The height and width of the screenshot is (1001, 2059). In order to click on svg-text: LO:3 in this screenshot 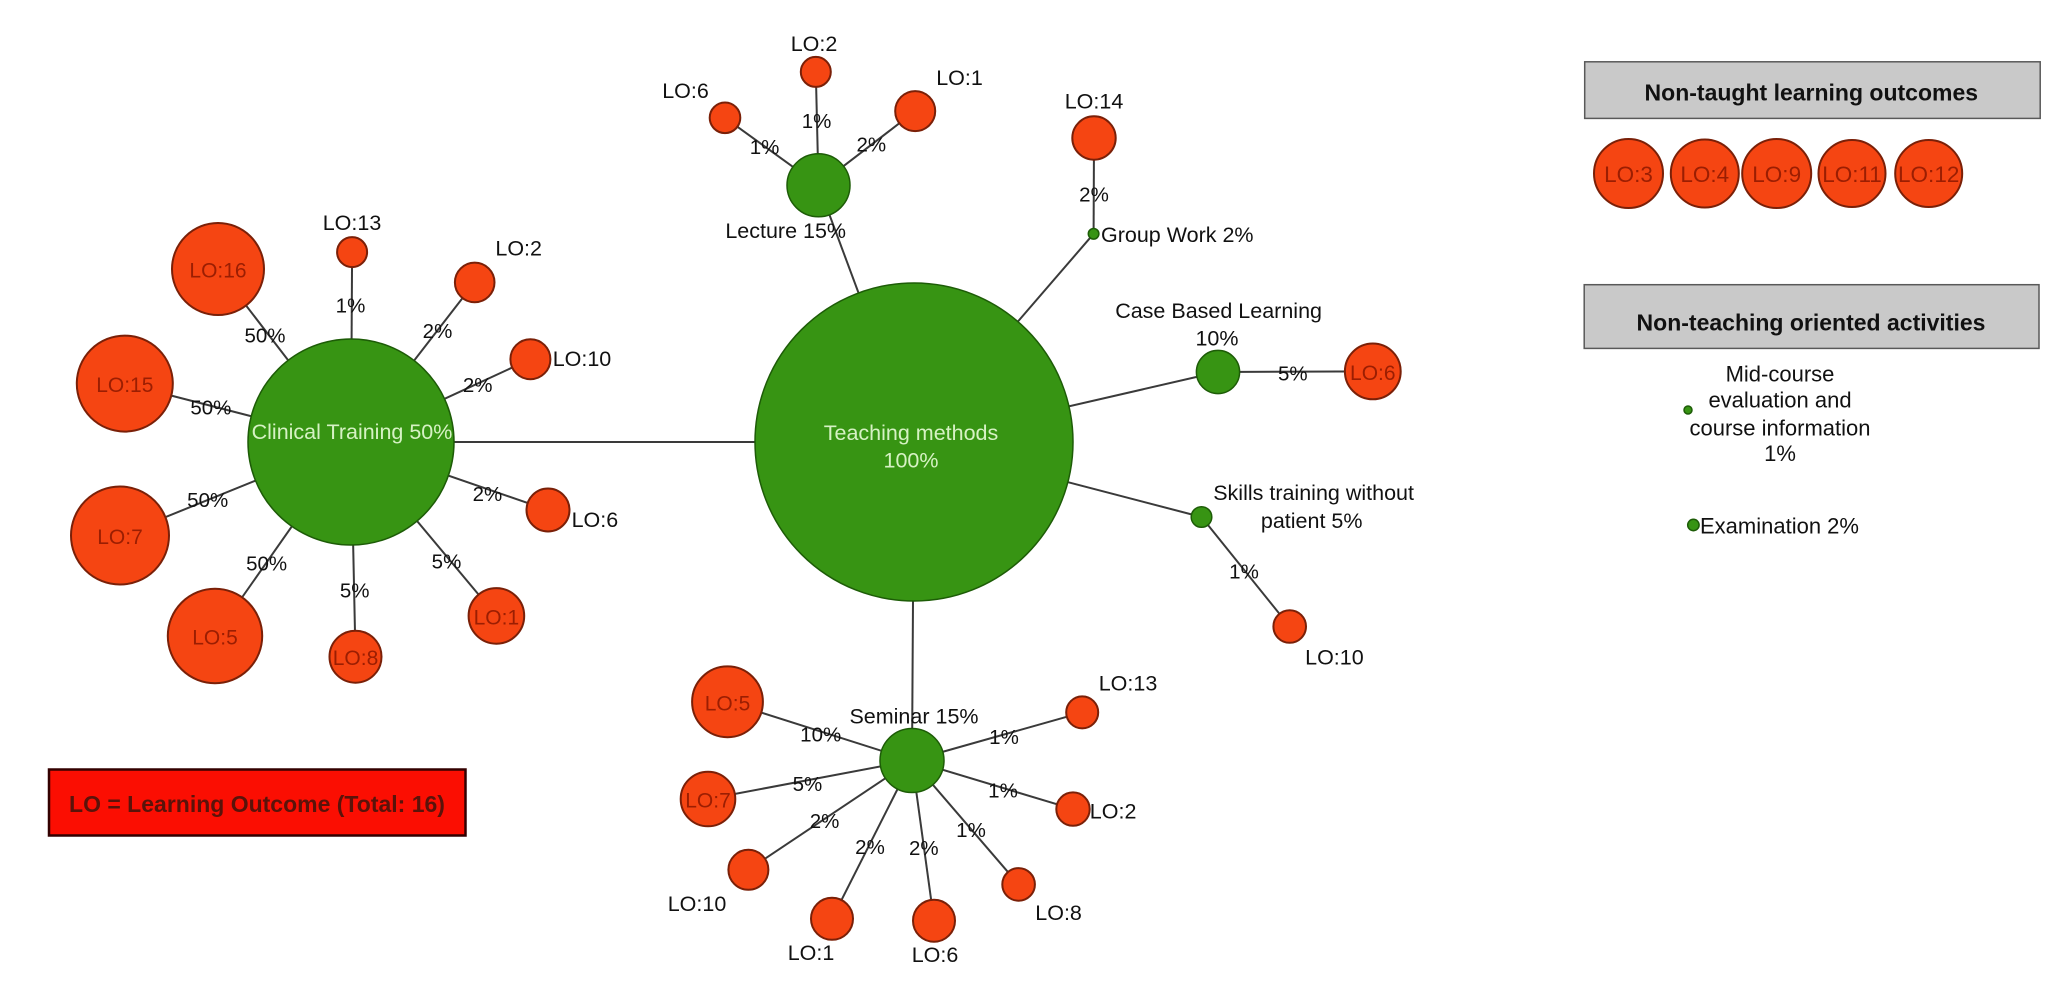, I will do `click(1628, 174)`.